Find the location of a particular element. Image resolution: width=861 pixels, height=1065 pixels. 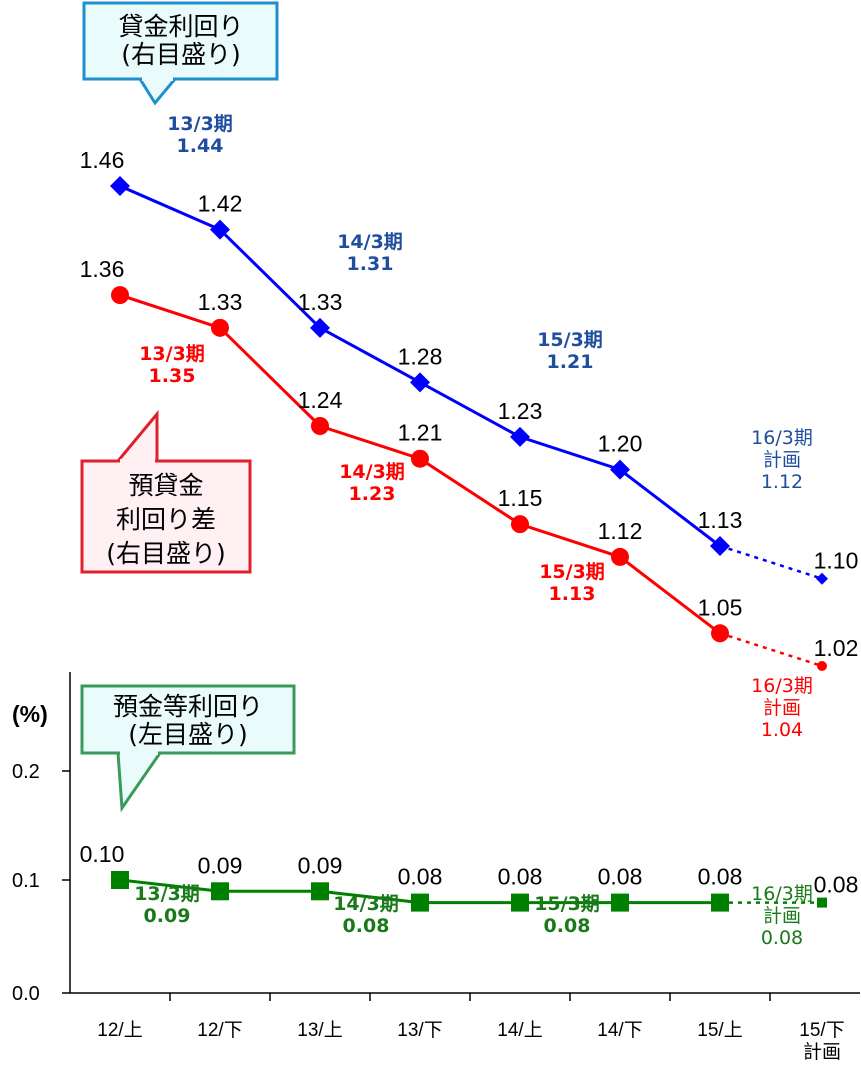

spread-data-label: 1.12 is located at coordinates (620, 531).